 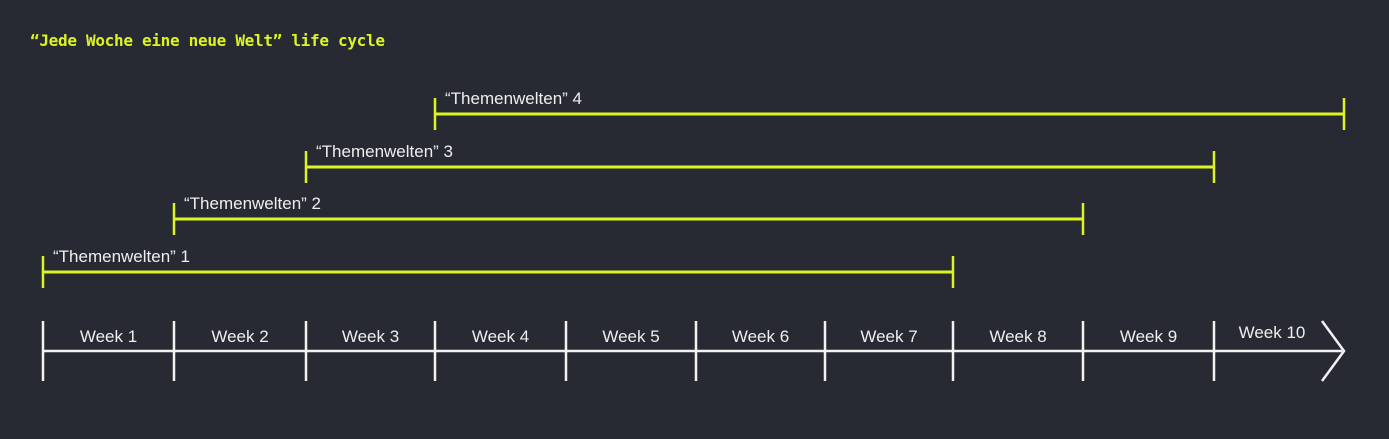 What do you see at coordinates (500, 336) in the screenshot?
I see `week-label: Week 4` at bounding box center [500, 336].